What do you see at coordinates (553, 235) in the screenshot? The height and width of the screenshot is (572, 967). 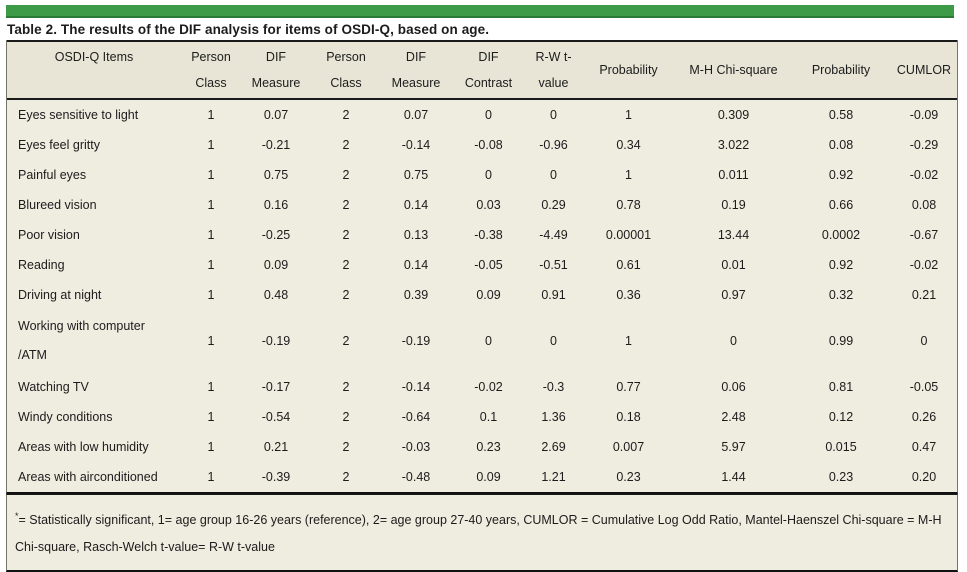 I see `value-cell: -4.49` at bounding box center [553, 235].